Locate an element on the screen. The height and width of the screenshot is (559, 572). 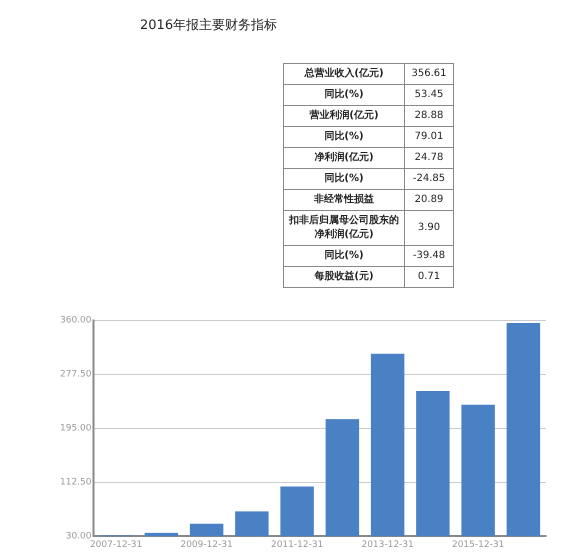
text: 2016年报主要财务指标 is located at coordinates (209, 25).